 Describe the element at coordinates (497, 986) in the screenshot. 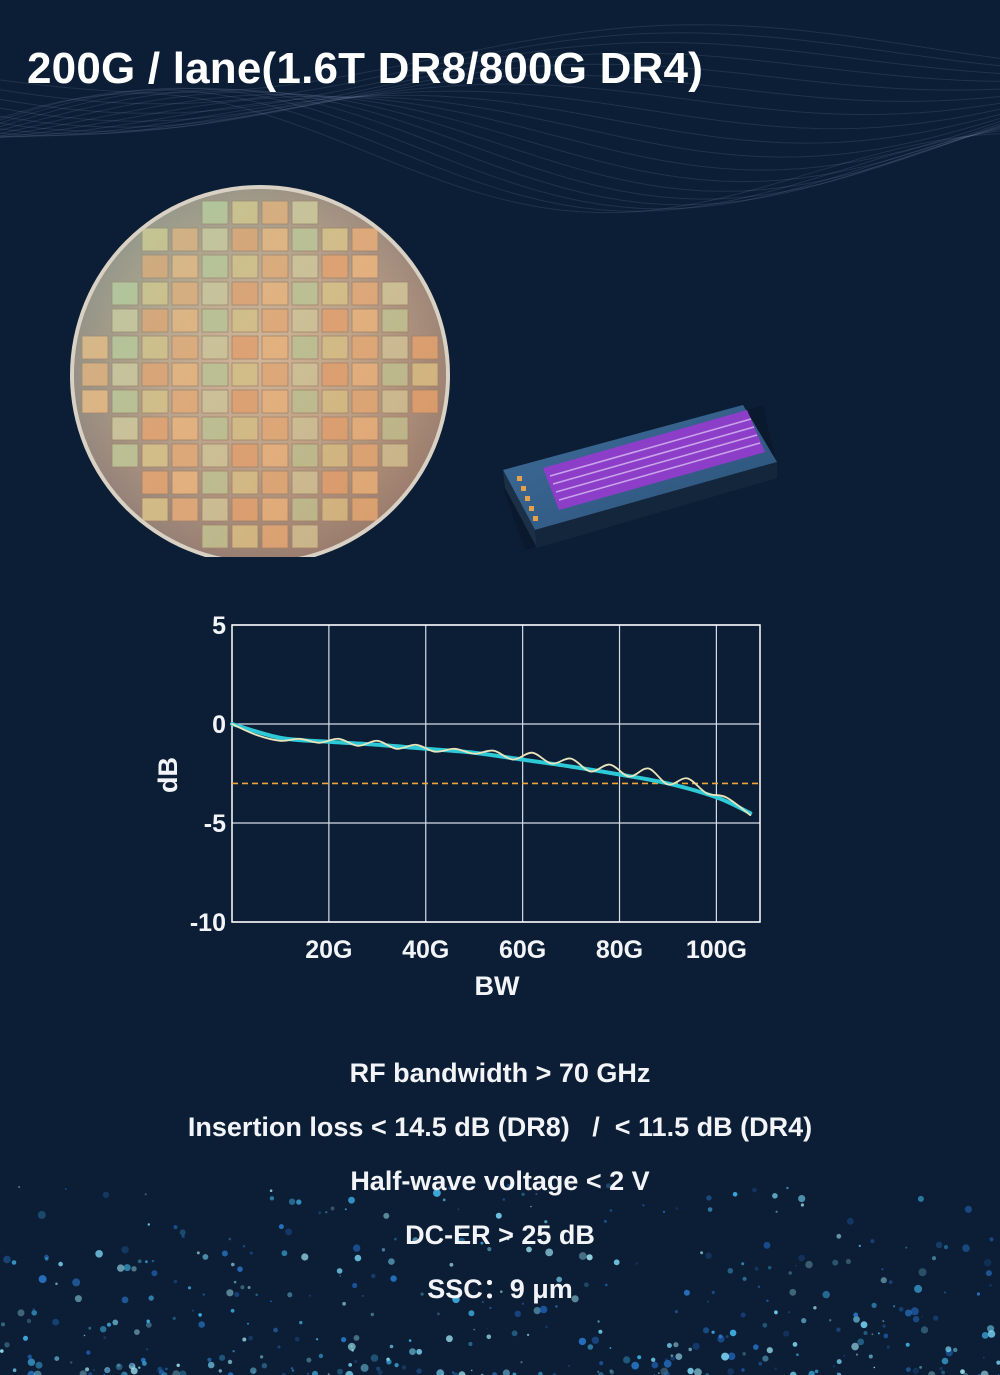

I see `x-axis-label: BW` at that location.